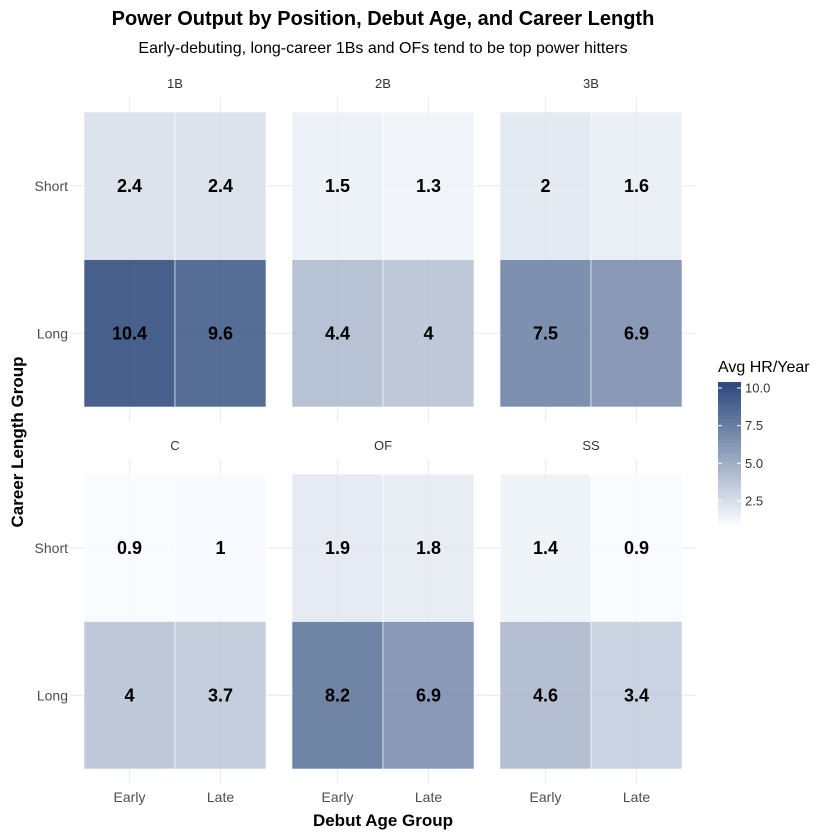 The image size is (840, 840). I want to click on cell-value-c-short-late: 1, so click(220, 548).